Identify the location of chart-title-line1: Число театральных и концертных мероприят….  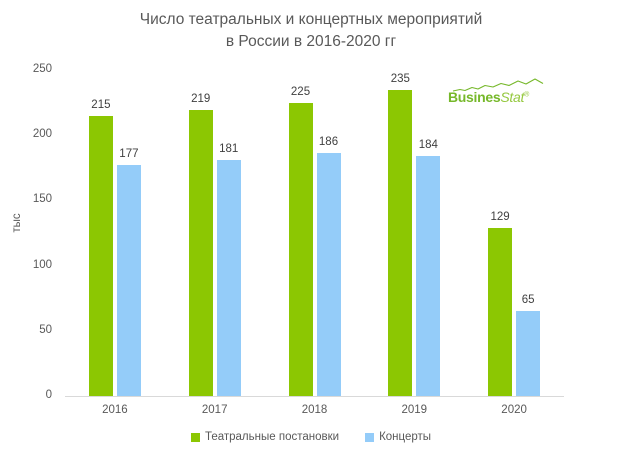
(311, 19).